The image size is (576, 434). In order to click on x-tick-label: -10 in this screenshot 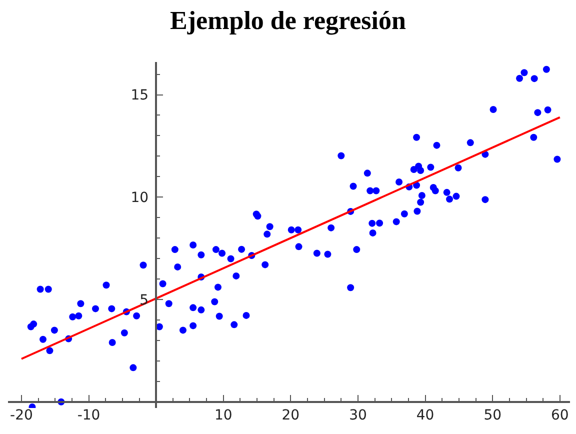, I will do `click(88, 415)`.